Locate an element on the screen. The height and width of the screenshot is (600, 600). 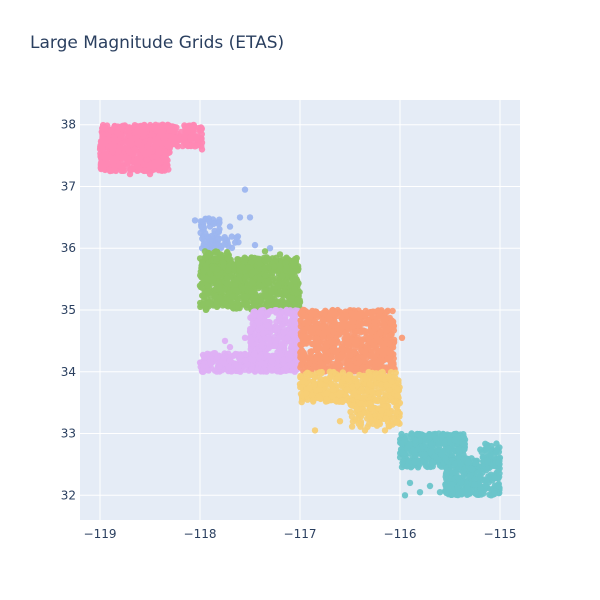
x-tick-label: −118 is located at coordinates (200, 534).